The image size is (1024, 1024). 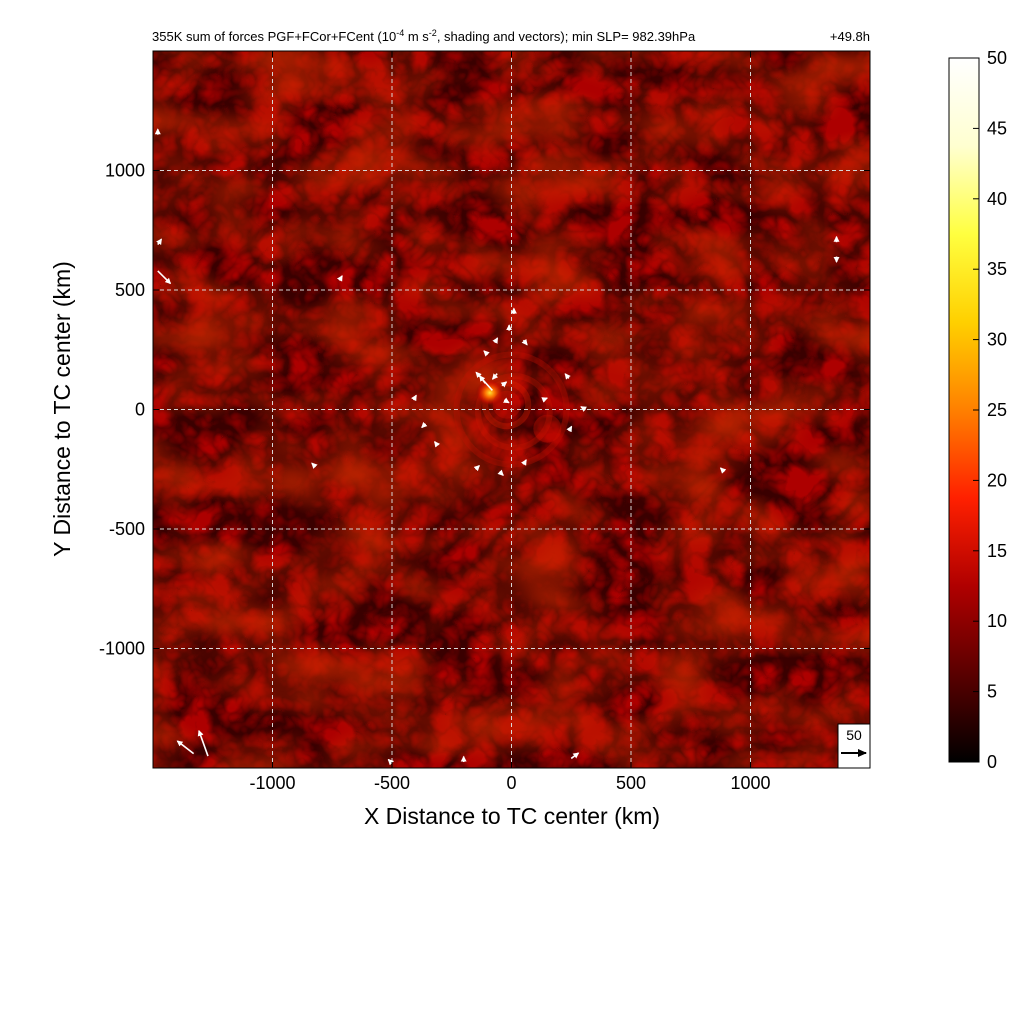 I want to click on x-tick-label: -1000, so click(x=272, y=783).